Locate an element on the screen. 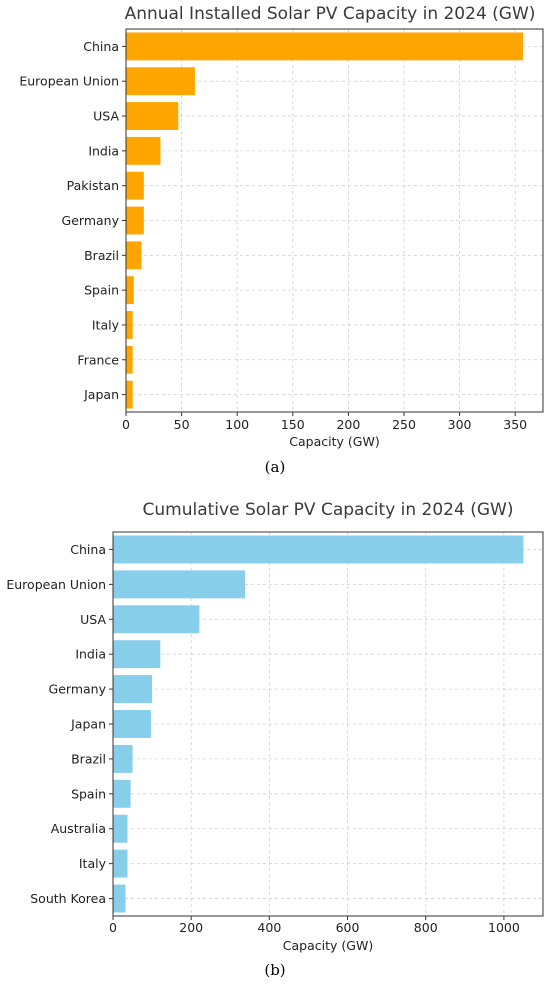 The image size is (550, 984). figure-caption: (a) is located at coordinates (275, 467).